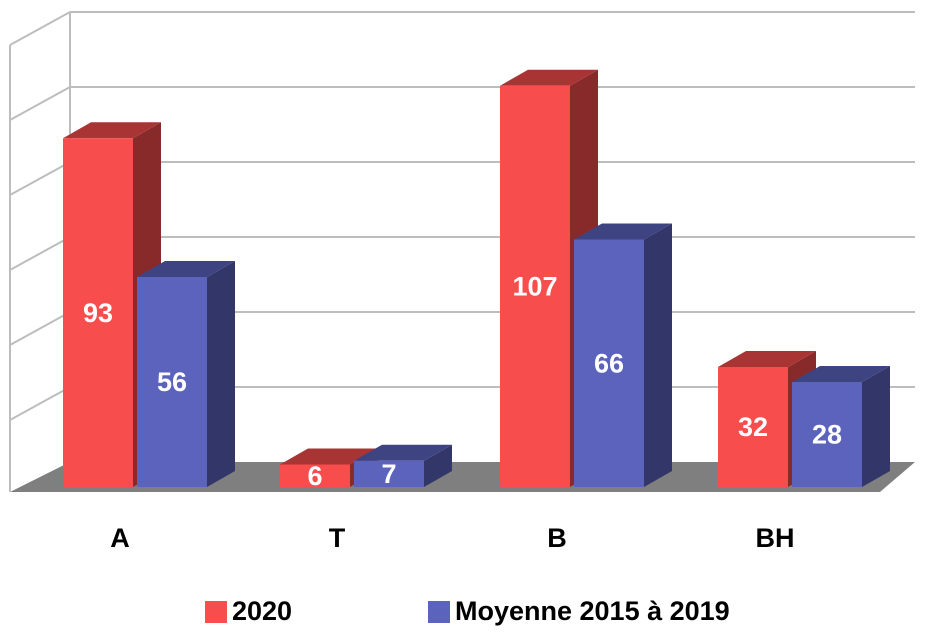 The height and width of the screenshot is (638, 933). I want to click on value-label: 7, so click(388, 474).